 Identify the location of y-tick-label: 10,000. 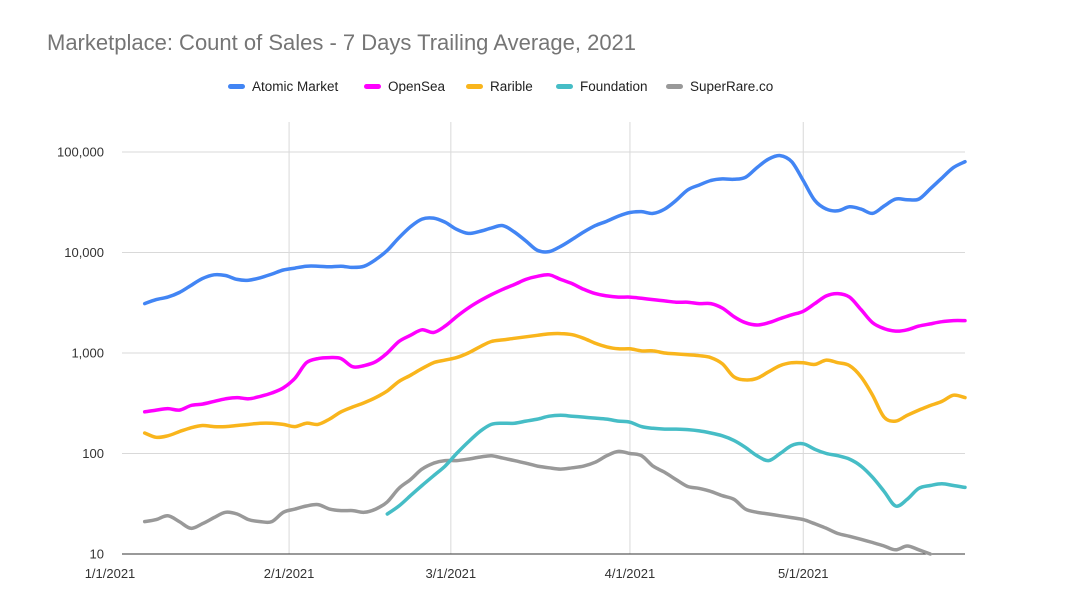
(84, 252).